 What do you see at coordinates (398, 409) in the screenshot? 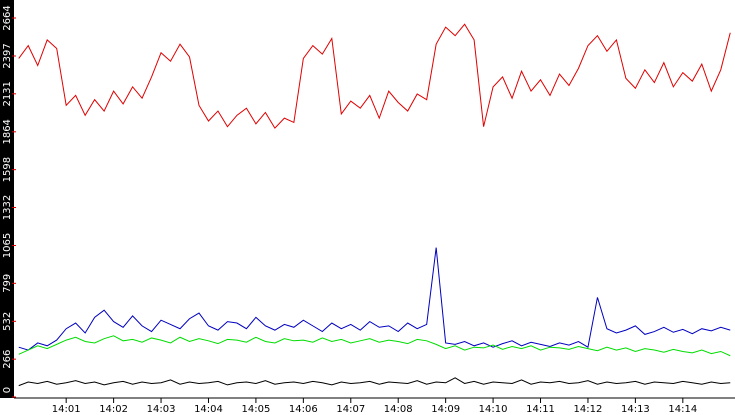
I see `x-tick-label: 14:08` at bounding box center [398, 409].